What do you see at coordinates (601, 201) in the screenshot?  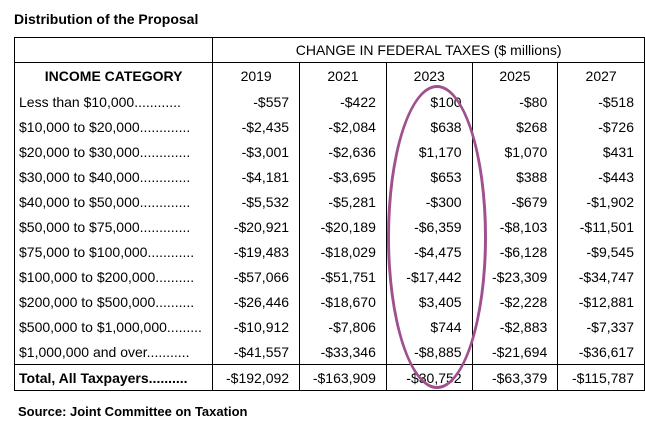 I see `value-cell: -$1,902` at bounding box center [601, 201].